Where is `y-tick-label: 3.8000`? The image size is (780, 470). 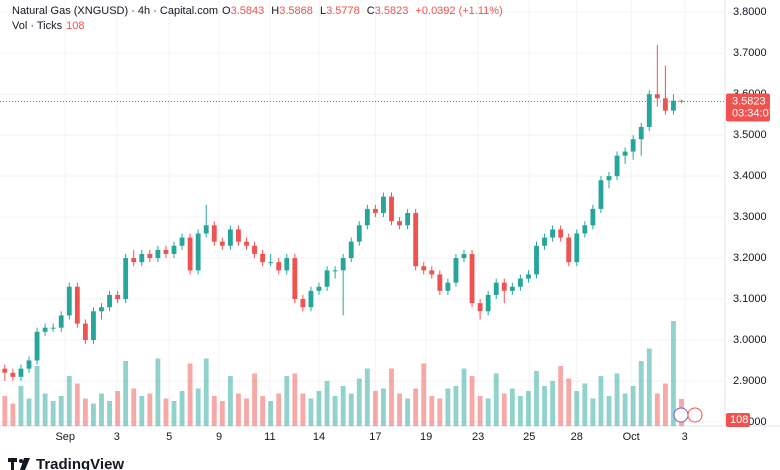
y-tick-label: 3.8000 is located at coordinates (750, 12).